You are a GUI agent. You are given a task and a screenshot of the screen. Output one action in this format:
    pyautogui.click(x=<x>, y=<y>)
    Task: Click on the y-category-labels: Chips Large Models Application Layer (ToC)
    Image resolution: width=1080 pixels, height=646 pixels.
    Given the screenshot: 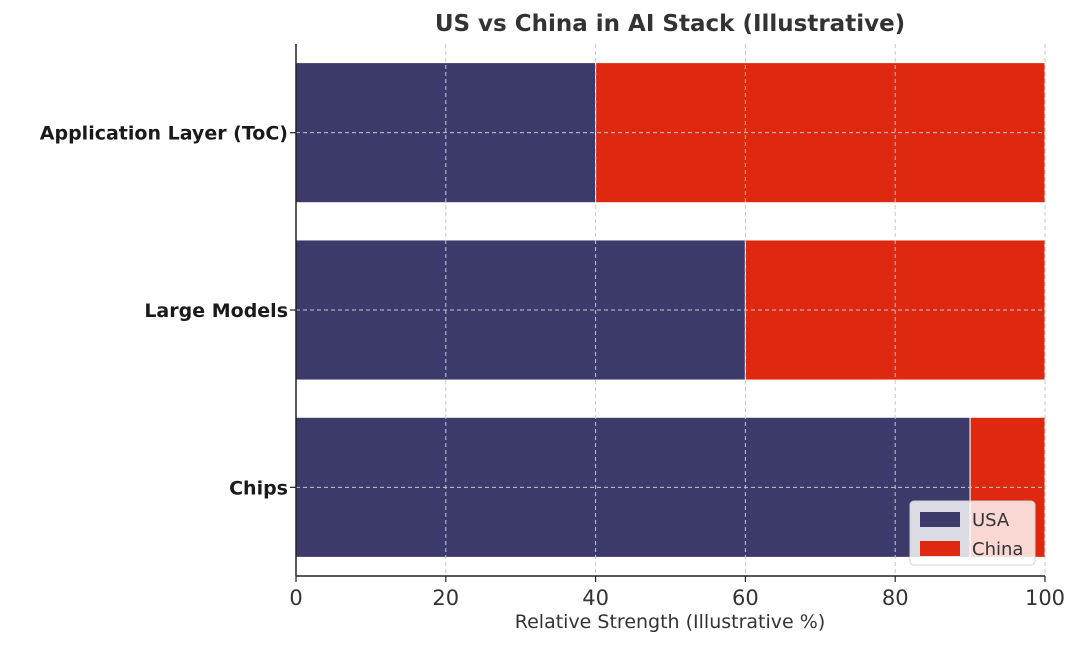 What is the action you would take?
    pyautogui.click(x=168, y=311)
    